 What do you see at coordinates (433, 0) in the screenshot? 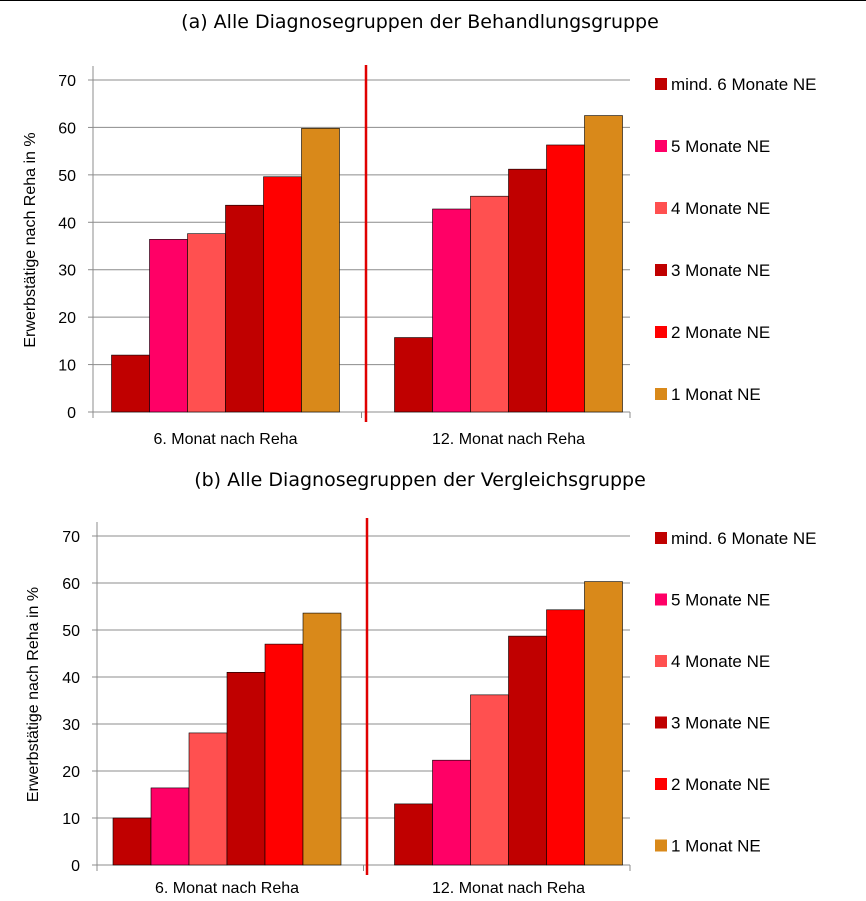
I see `top-rule` at bounding box center [433, 0].